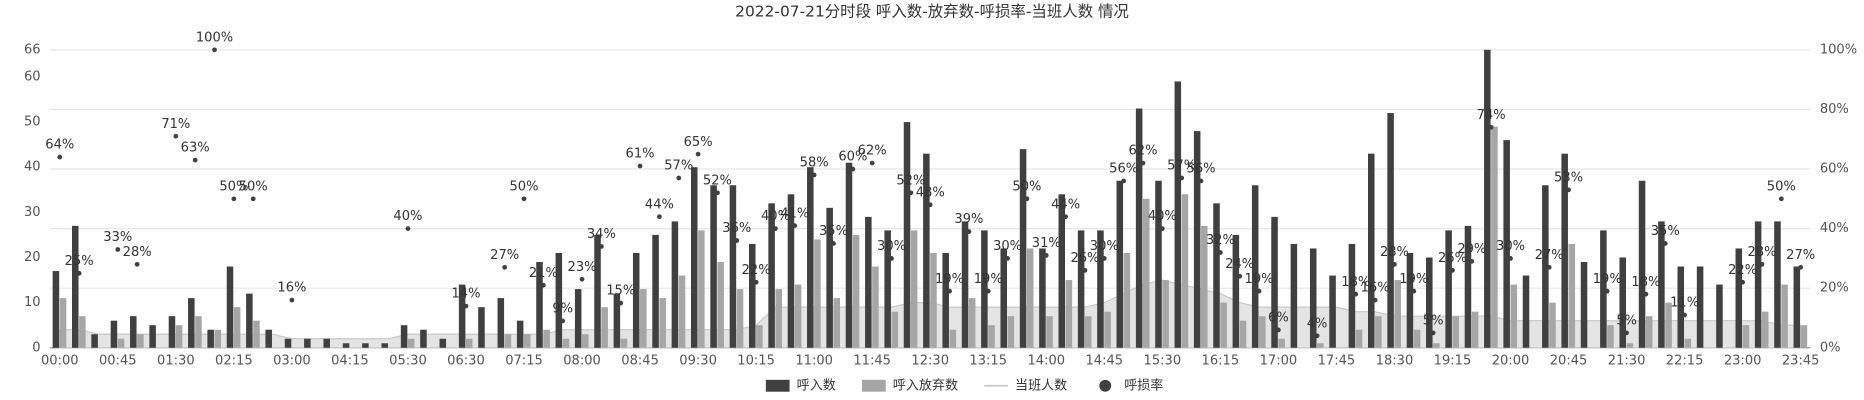 This screenshot has width=1864, height=400. I want to click on x-tick-label: 02:15, so click(234, 360).